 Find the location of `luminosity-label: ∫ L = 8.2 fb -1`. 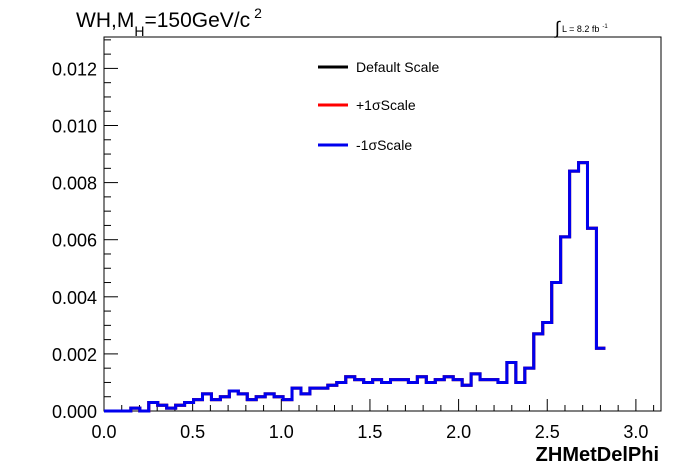

luminosity-label: ∫ L = 8.2 fb -1 is located at coordinates (580, 28).